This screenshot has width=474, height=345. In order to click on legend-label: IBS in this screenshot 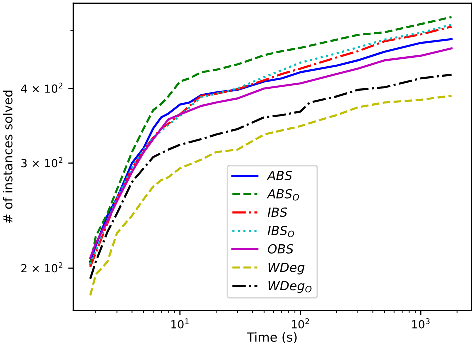, I will do `click(278, 213)`.